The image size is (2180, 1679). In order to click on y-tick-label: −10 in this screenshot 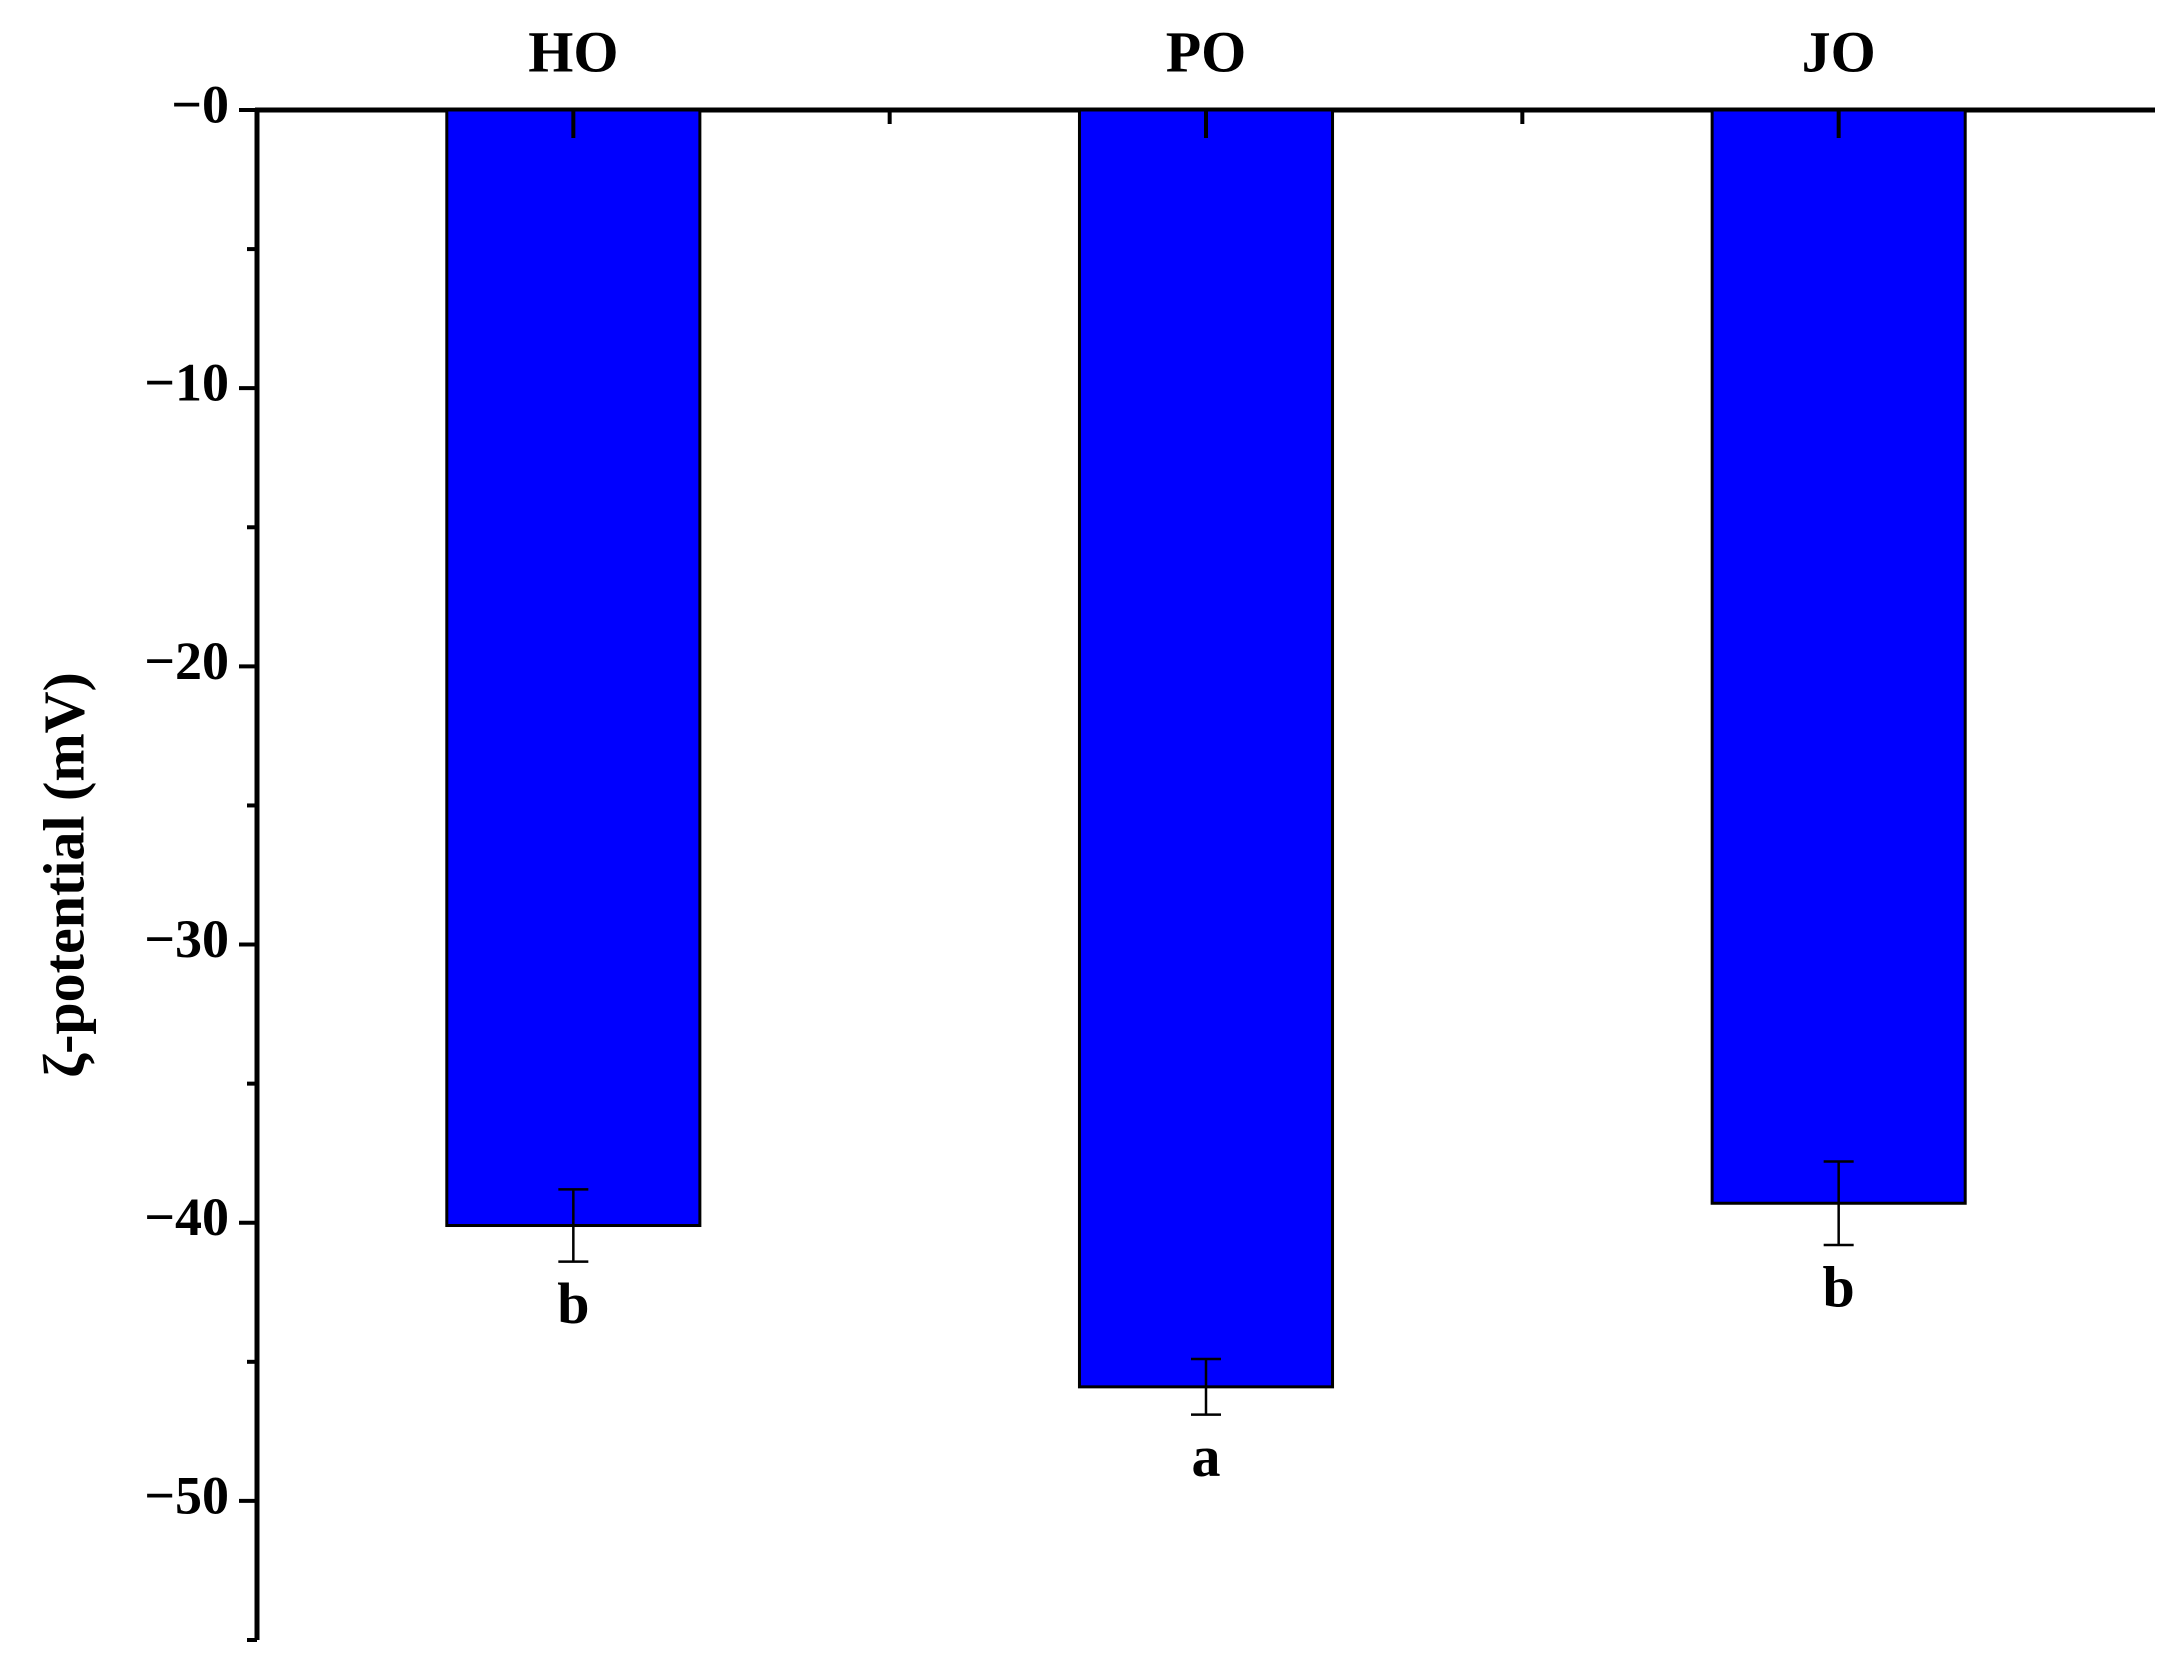, I will do `click(186, 383)`.